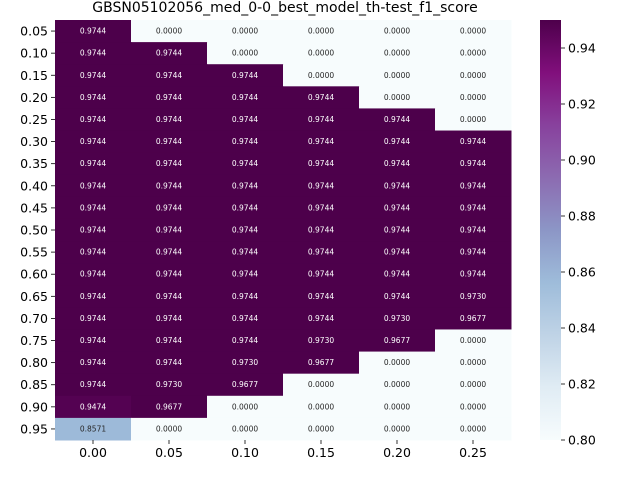 The image size is (640, 480). Describe the element at coordinates (34, 119) in the screenshot. I see `y-tick-label: 0.25` at that location.